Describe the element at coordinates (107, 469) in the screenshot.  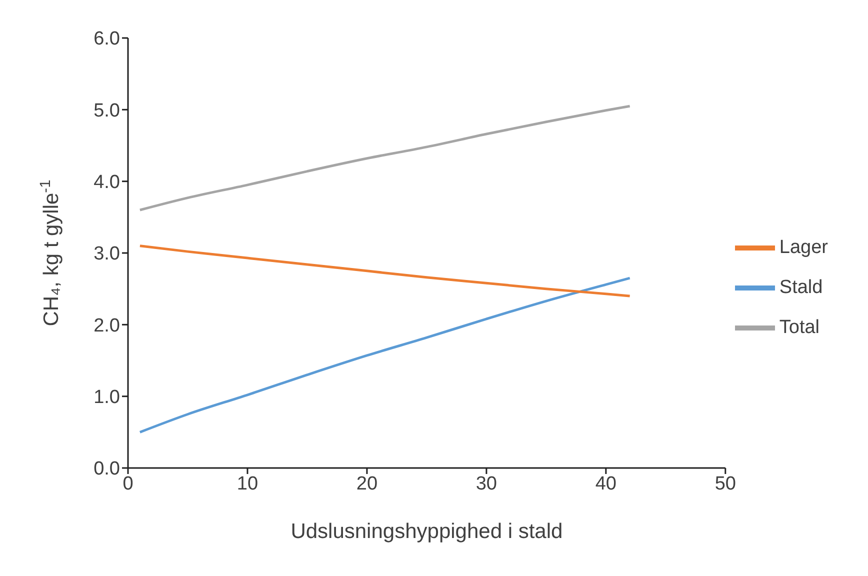
I see `y-tick-label: 0.0` at that location.